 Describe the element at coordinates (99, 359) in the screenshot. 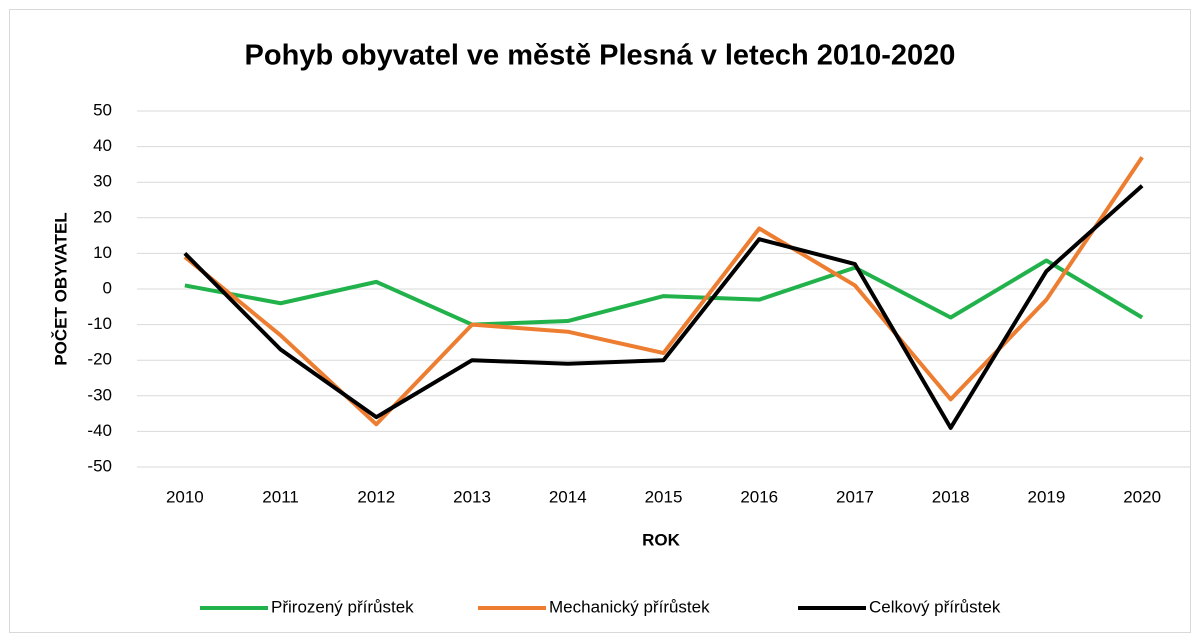

I see `y-tick-label: -20` at that location.